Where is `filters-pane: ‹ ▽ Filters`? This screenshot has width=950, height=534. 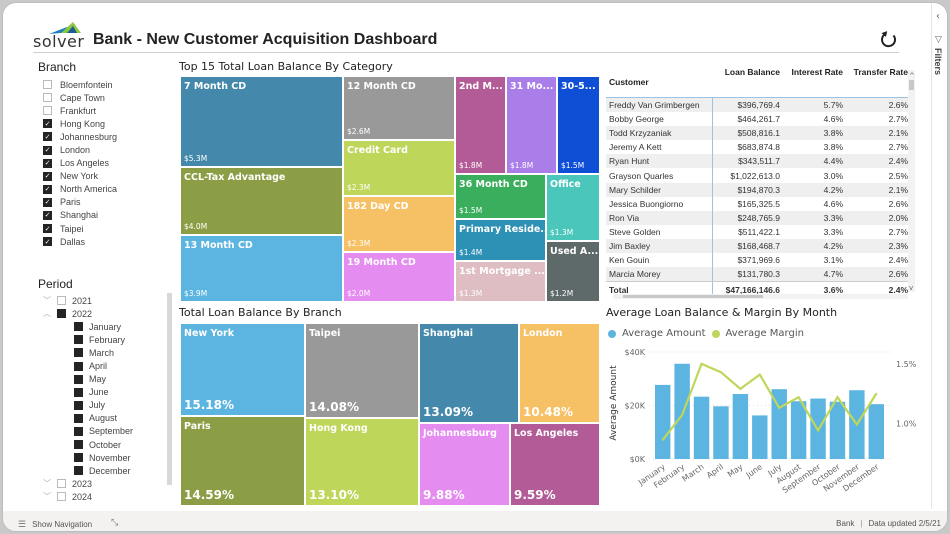
filters-pane: ‹ ▽ Filters is located at coordinates (939, 256).